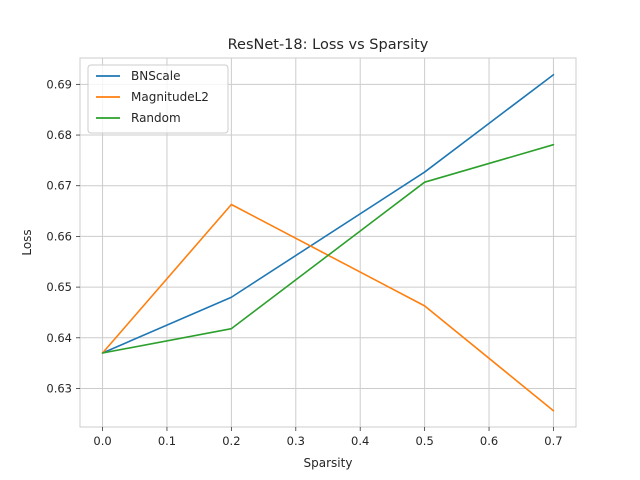  What do you see at coordinates (231, 441) in the screenshot?
I see `x-tick-label: 0.2` at bounding box center [231, 441].